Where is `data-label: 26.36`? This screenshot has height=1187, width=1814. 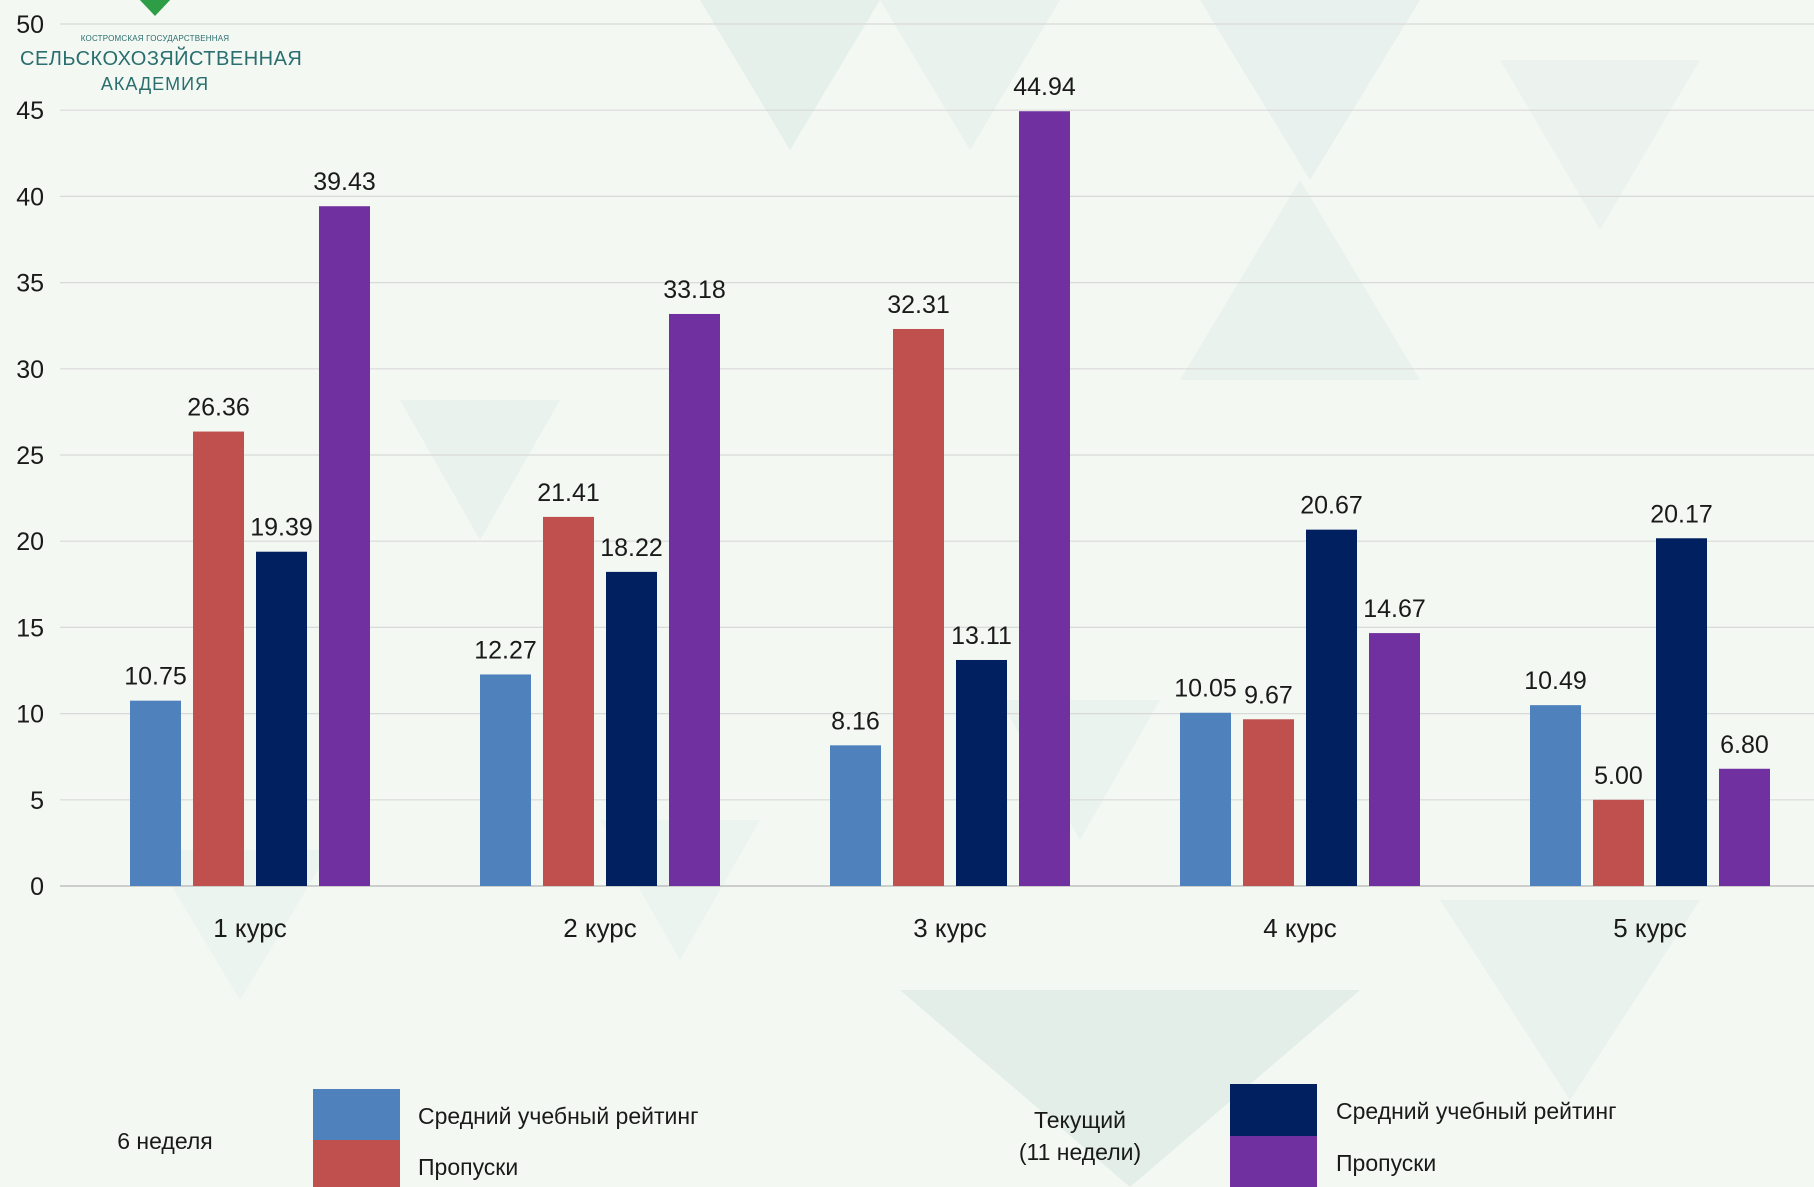 data-label: 26.36 is located at coordinates (218, 408).